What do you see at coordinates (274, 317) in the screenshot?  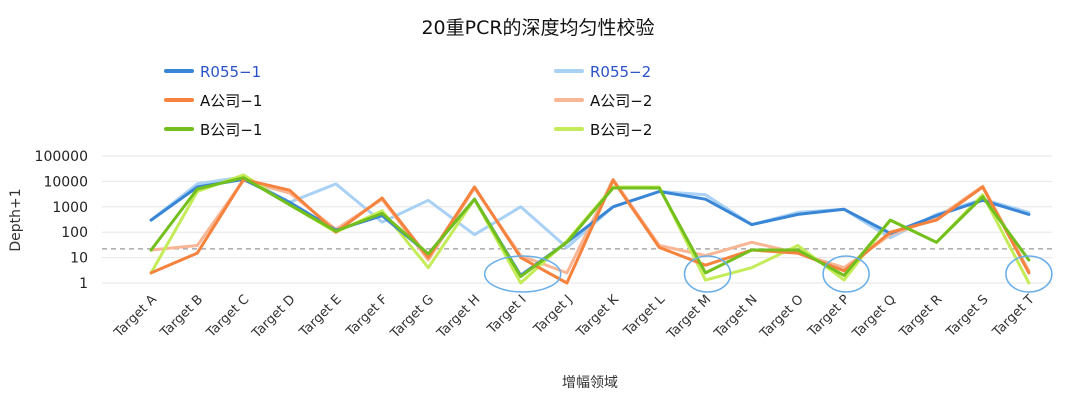 I see `x-tick-label: Target D` at bounding box center [274, 317].